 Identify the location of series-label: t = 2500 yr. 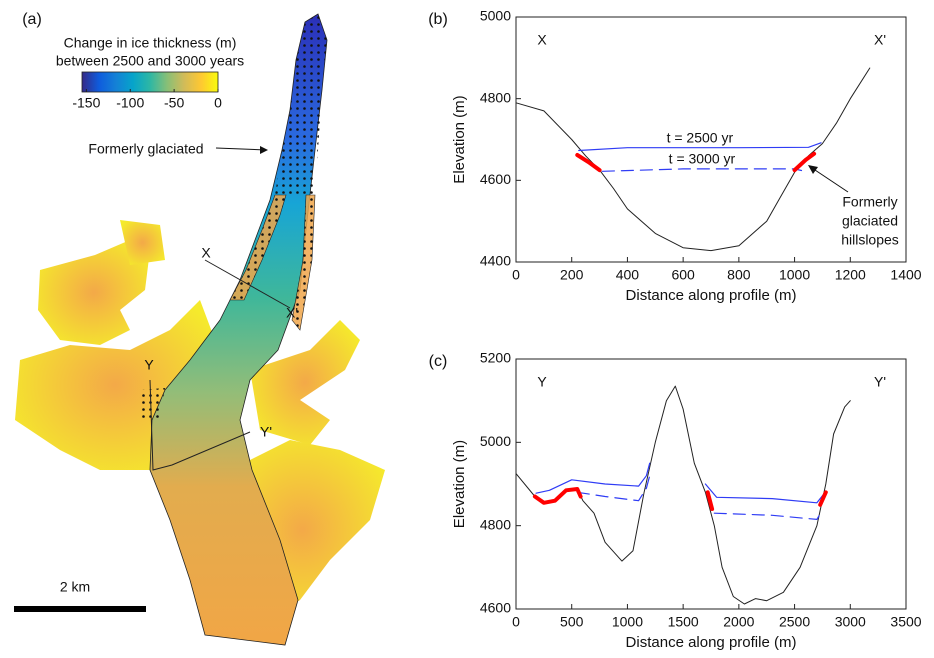
(700, 137).